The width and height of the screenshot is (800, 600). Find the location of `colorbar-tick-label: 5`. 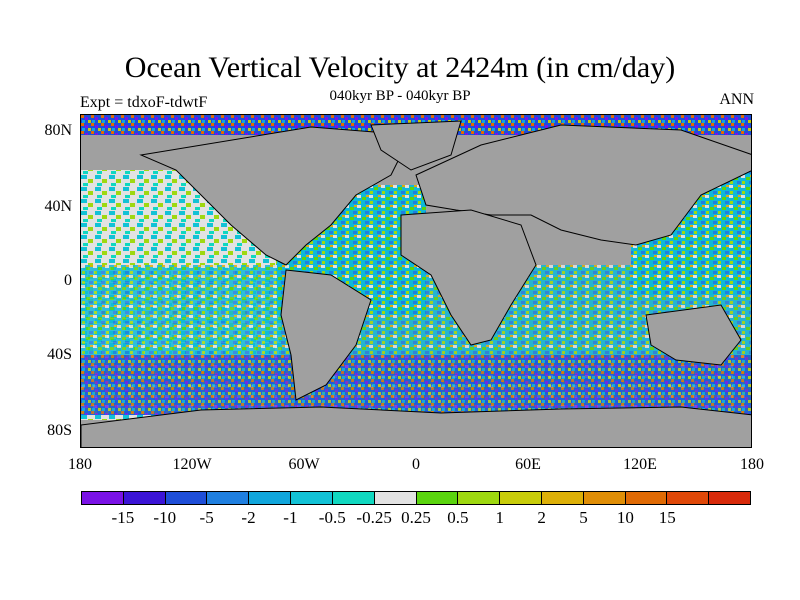

colorbar-tick-label: 5 is located at coordinates (583, 517).